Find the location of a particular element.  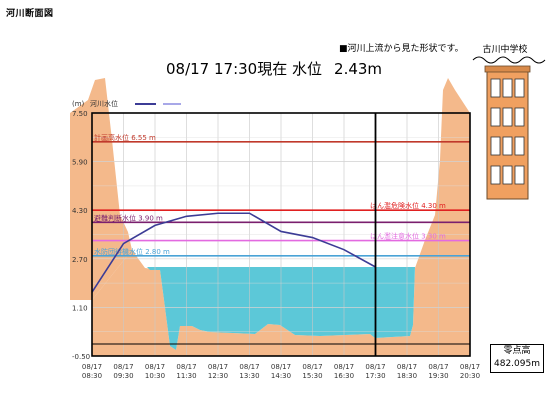

x-tick-time: 10:30 is located at coordinates (155, 376).